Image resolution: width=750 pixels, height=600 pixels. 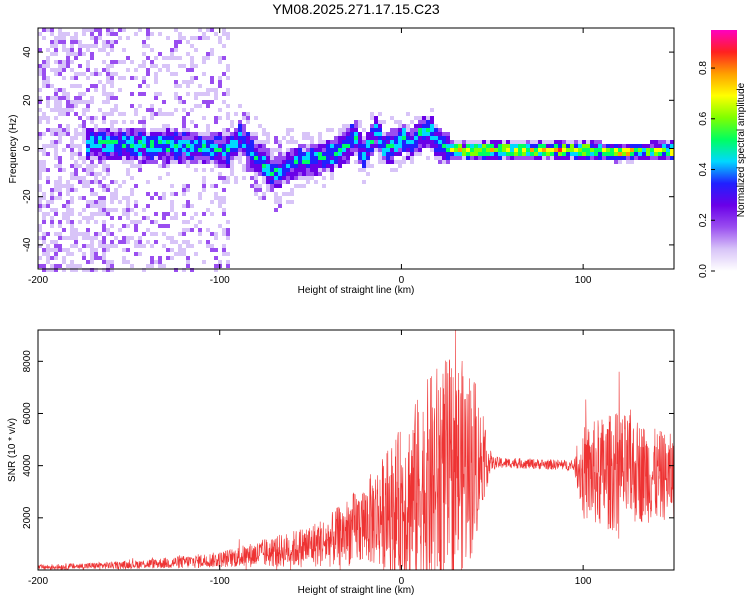 What do you see at coordinates (27, 196) in the screenshot?
I see `y-tick-label: -20` at bounding box center [27, 196].